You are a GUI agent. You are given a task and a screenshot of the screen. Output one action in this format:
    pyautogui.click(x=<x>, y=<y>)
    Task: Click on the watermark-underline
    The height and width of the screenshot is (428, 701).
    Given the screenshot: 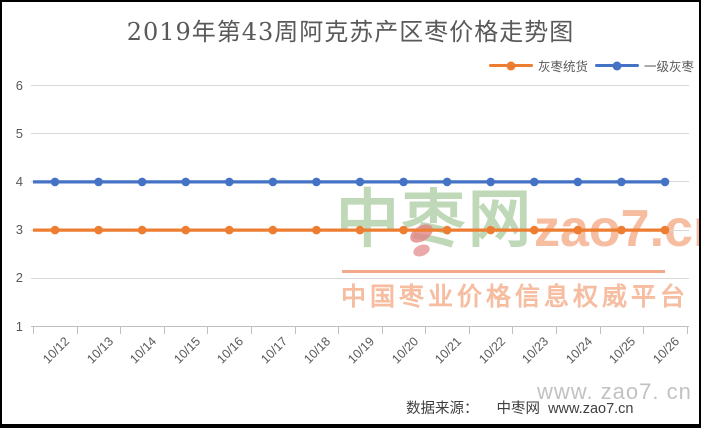 What is the action you would take?
    pyautogui.click(x=503, y=271)
    